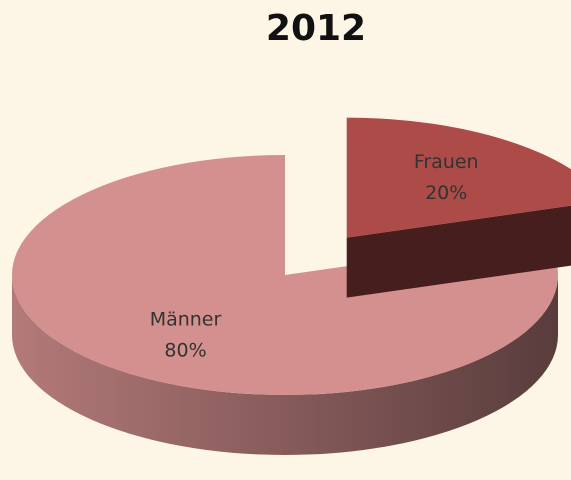  Describe the element at coordinates (446, 193) in the screenshot. I see `slice-value-label: 20%` at that location.